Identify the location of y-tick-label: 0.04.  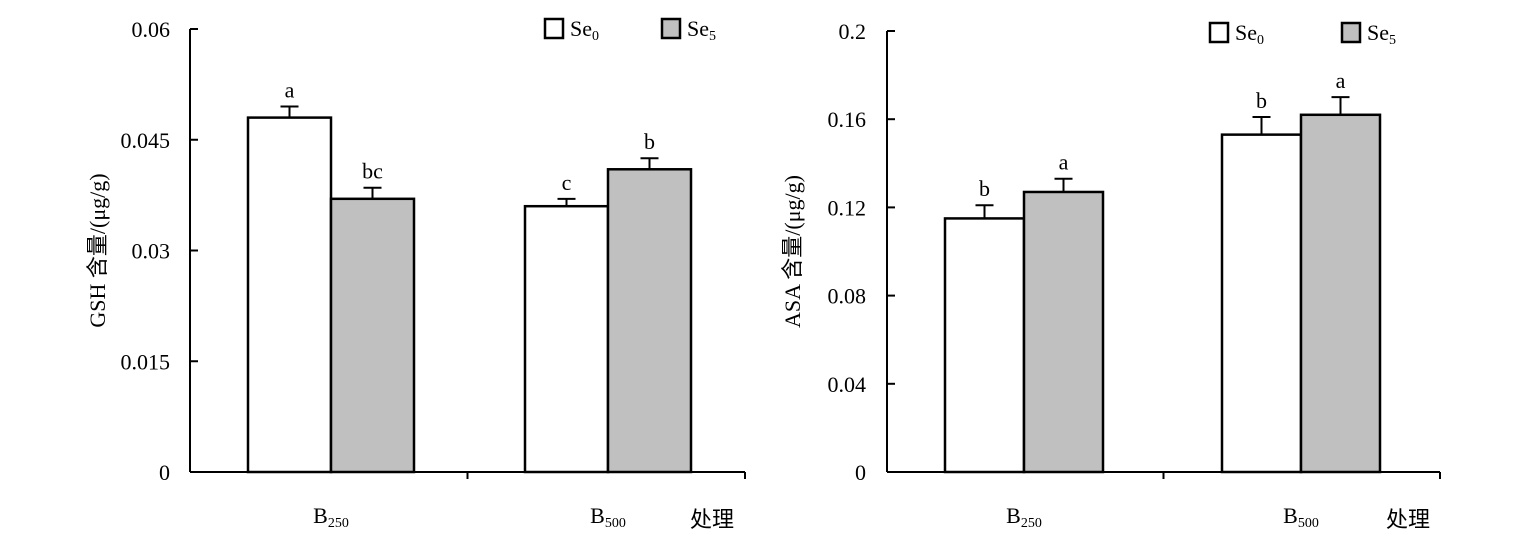
(847, 384).